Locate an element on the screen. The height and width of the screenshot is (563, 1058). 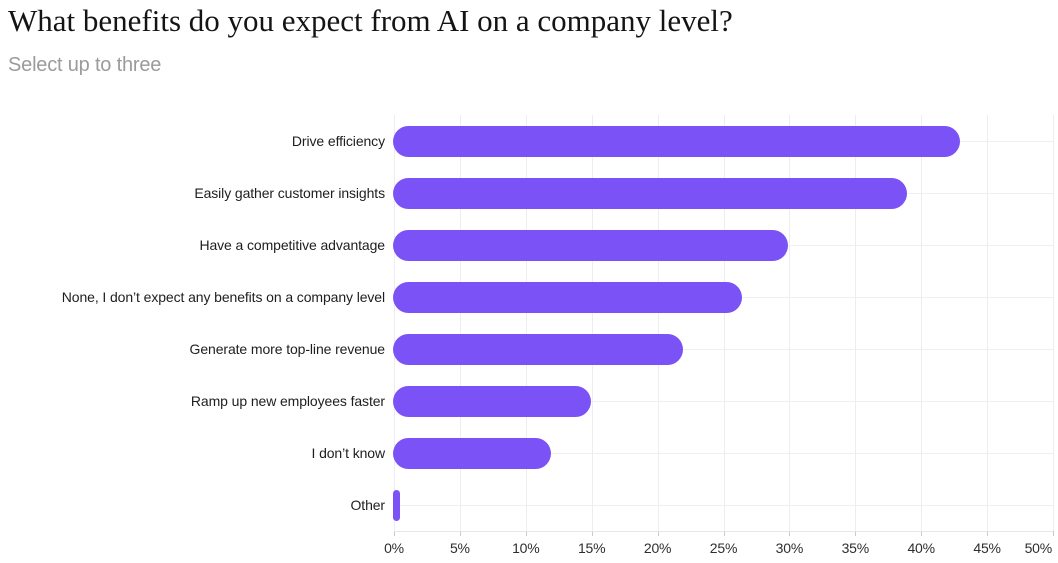
x-tick-label: 35% is located at coordinates (855, 548).